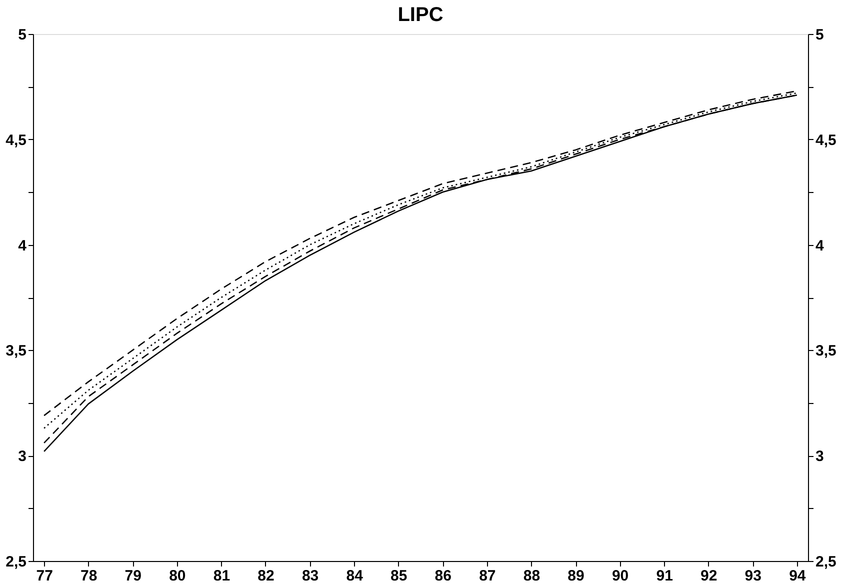 Image resolution: width=841 pixels, height=588 pixels. What do you see at coordinates (22, 457) in the screenshot?
I see `y-tick-label: 3` at bounding box center [22, 457].